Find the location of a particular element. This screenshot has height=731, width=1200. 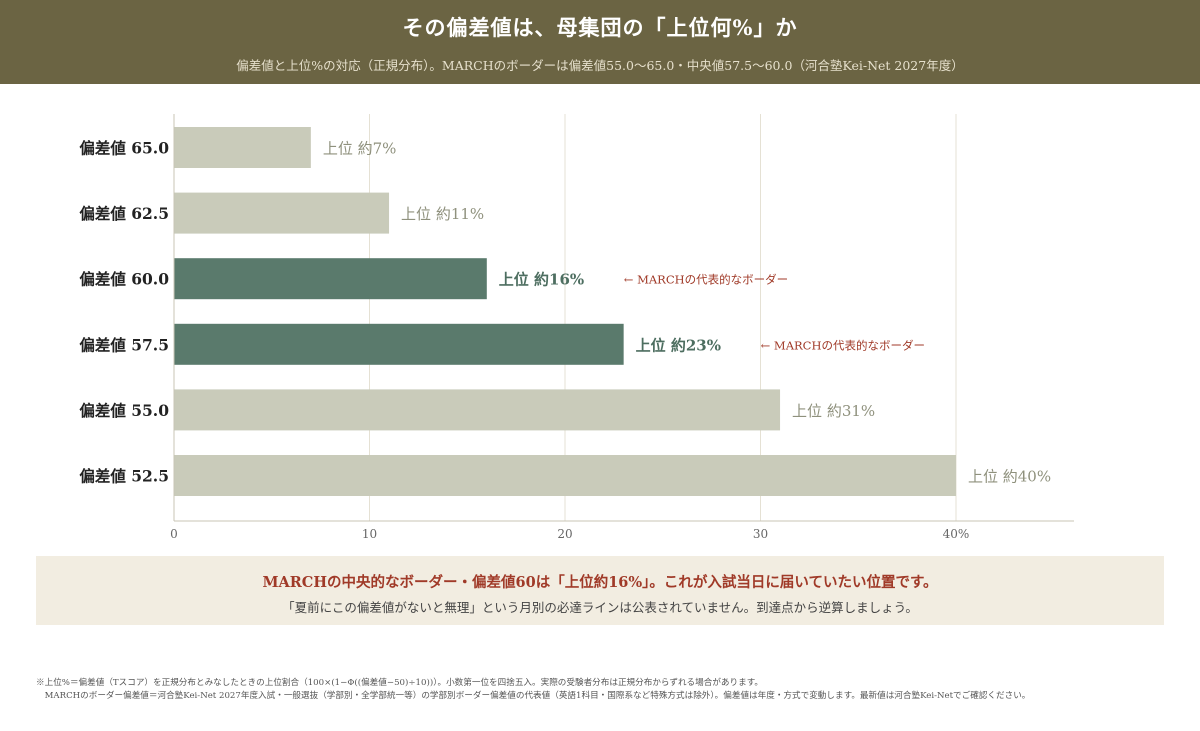

category-label-1: 偏差値 65.0 is located at coordinates (124, 148).